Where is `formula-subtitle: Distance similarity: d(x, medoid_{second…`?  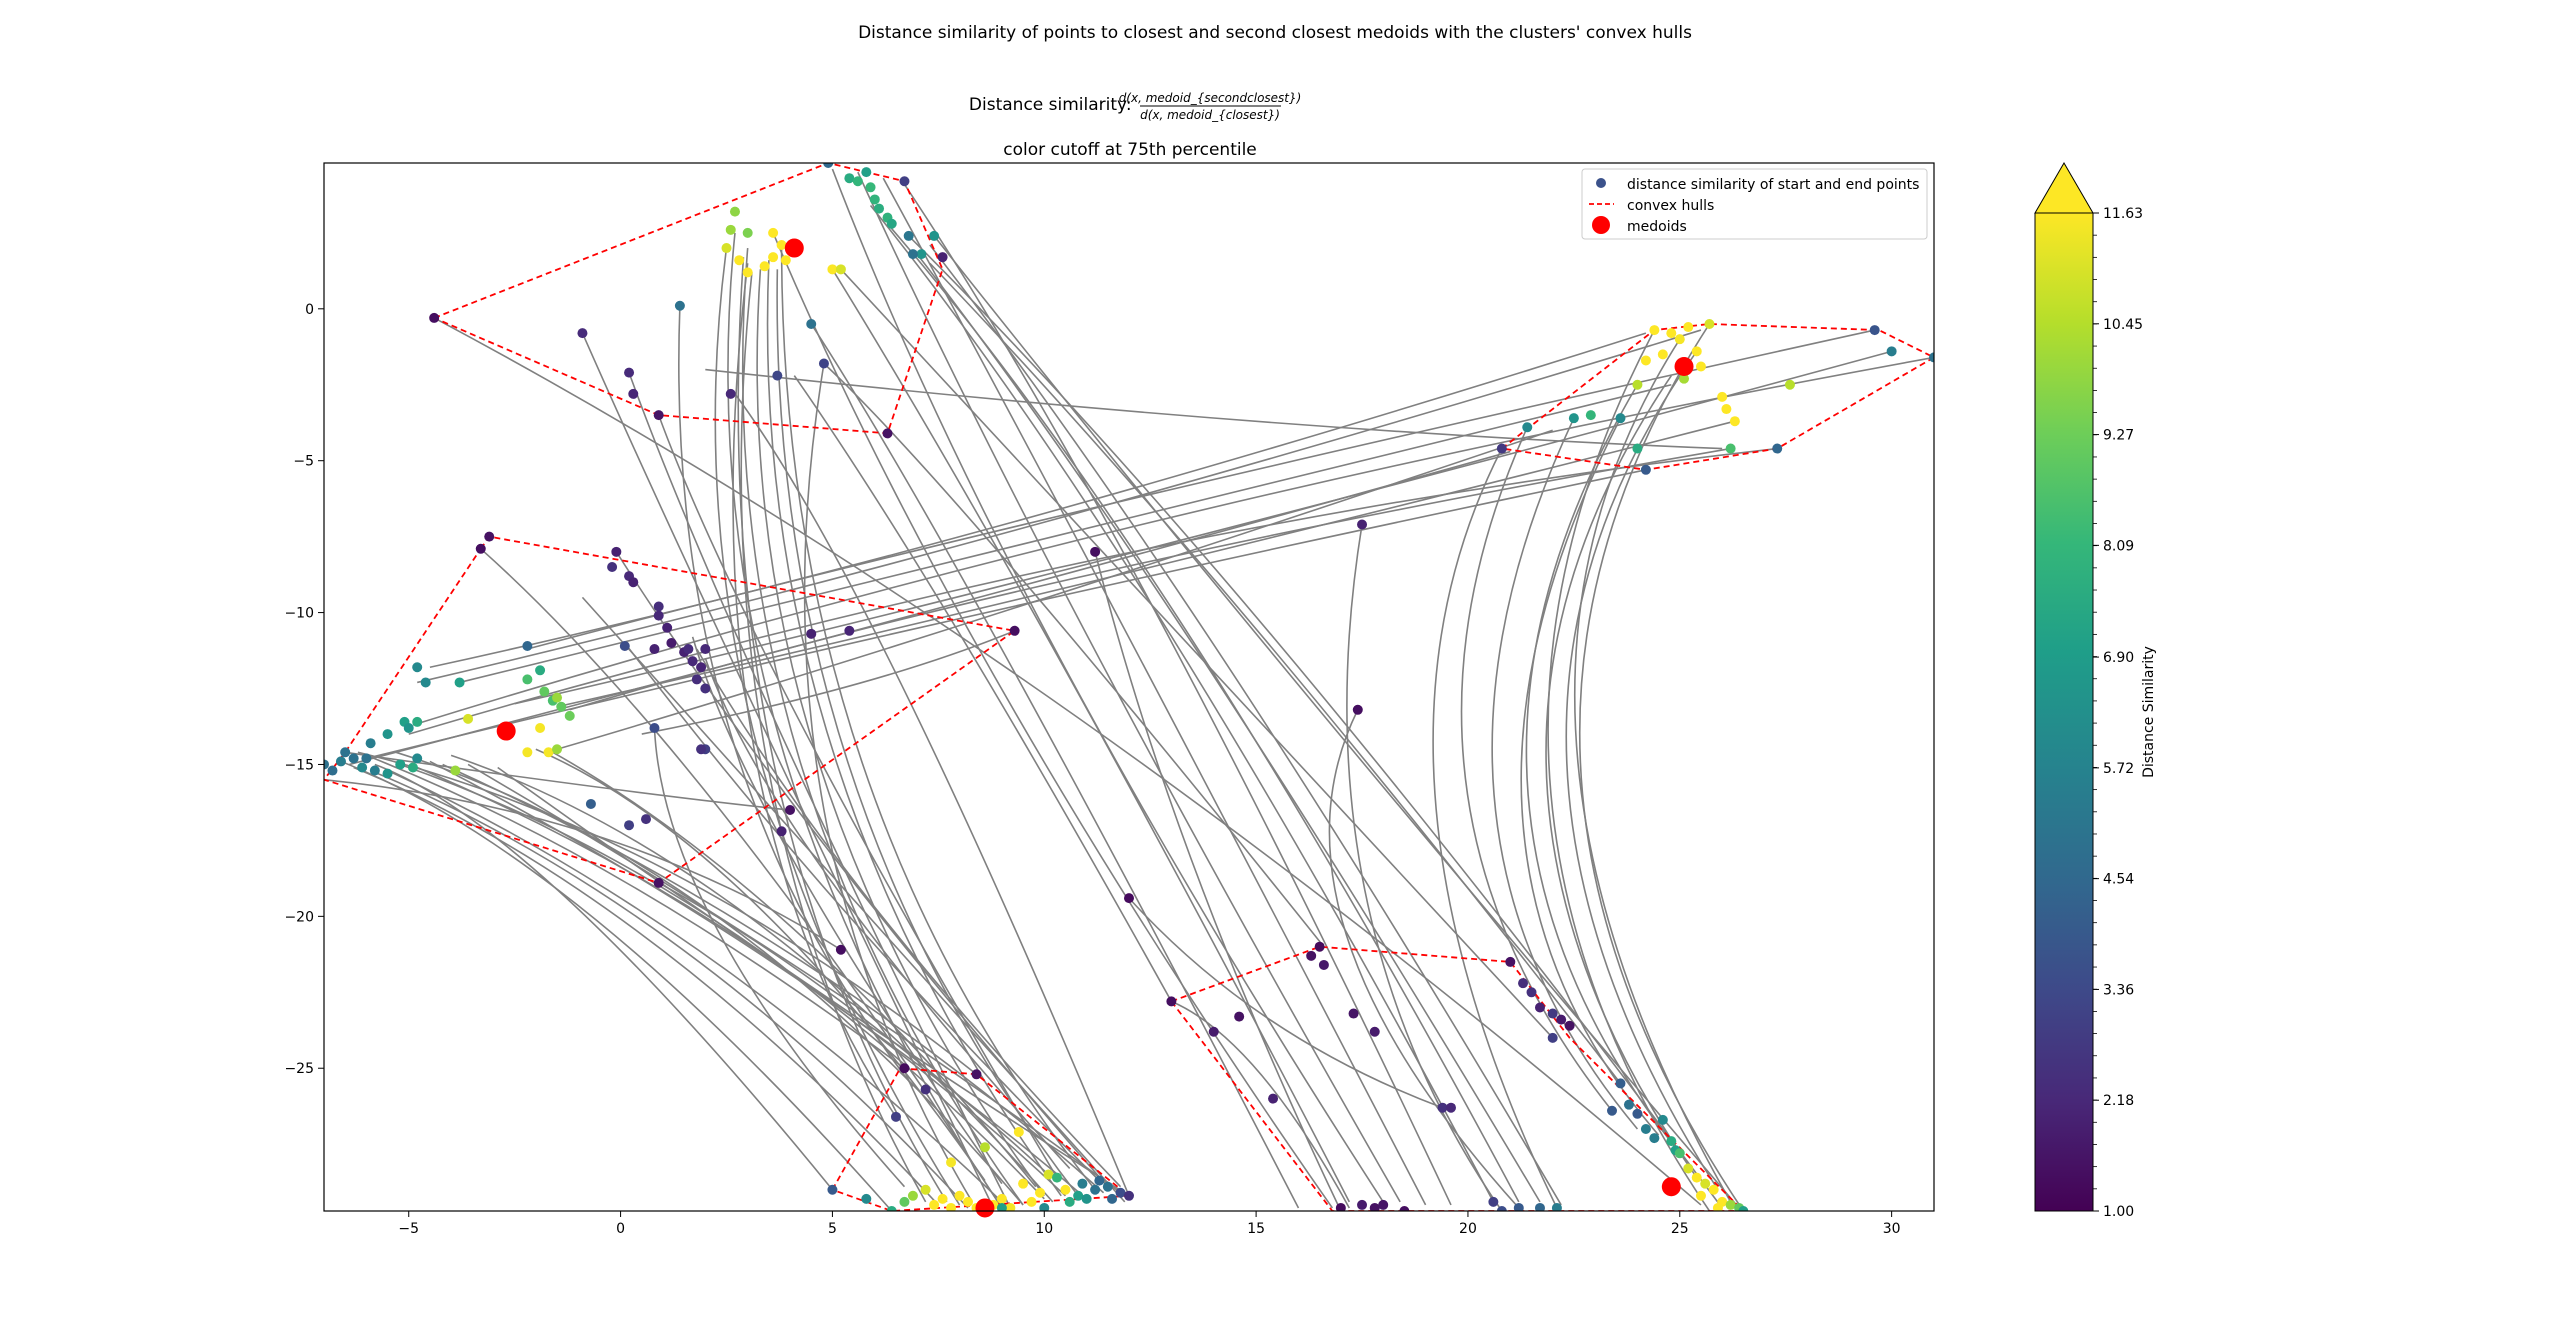
formula-subtitle: Distance similarity: d(x, medoid_{second… is located at coordinates (1135, 106).